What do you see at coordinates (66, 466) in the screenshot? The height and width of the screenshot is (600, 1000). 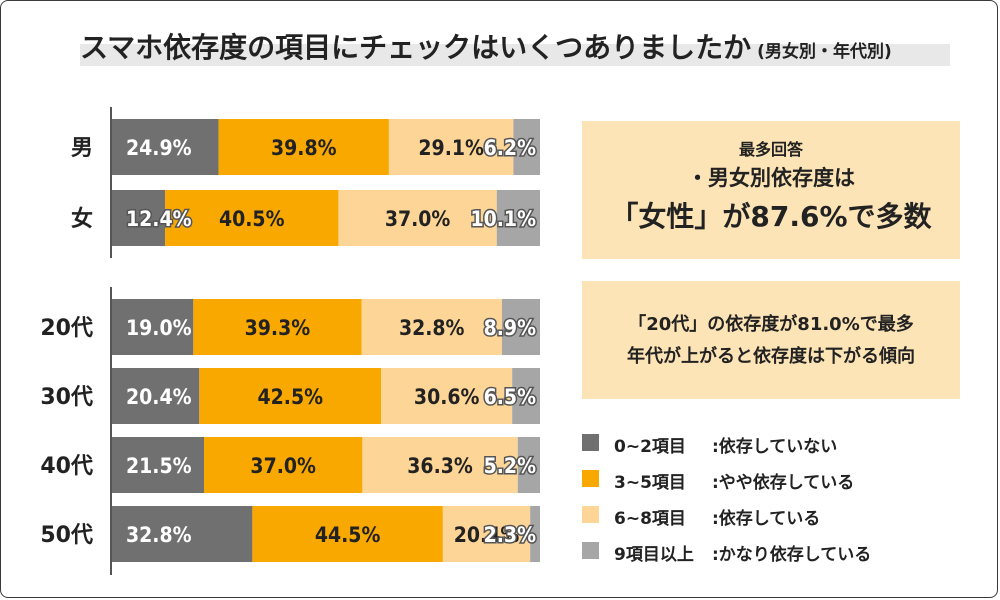 I see `category-label: 40代` at bounding box center [66, 466].